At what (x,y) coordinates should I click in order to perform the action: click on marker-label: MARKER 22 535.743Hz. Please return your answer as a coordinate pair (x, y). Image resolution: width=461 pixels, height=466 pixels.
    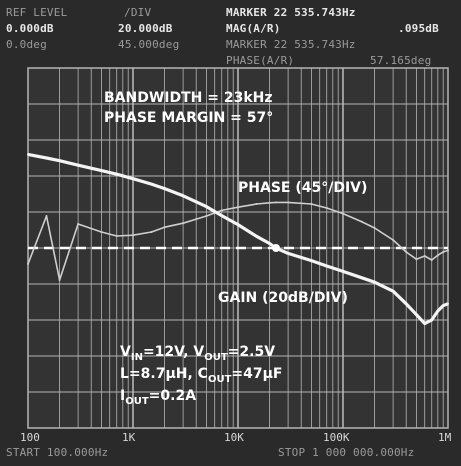
    Looking at the image, I should click on (291, 12).